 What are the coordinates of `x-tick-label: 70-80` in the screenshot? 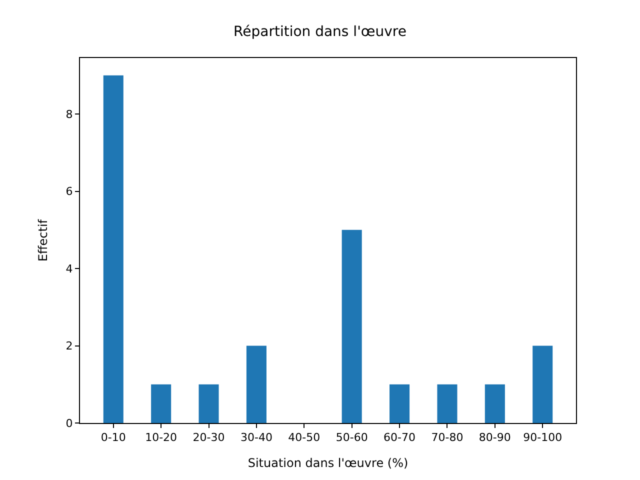 It's located at (447, 437).